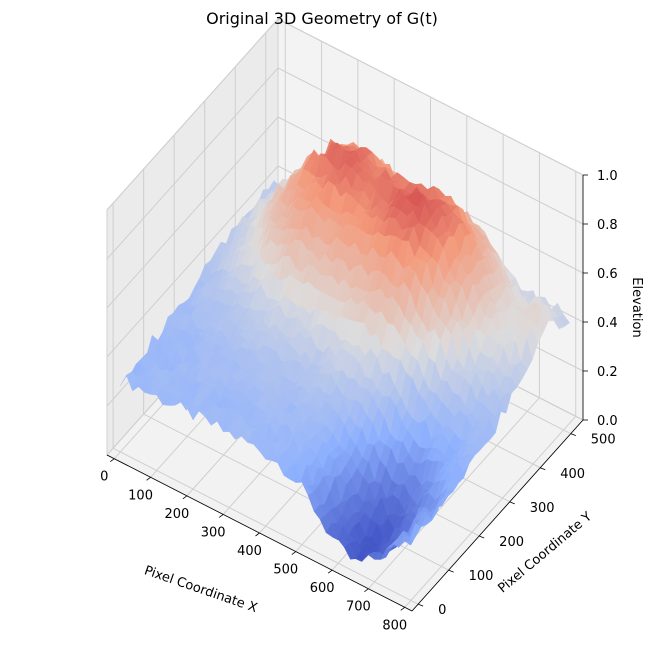 The image size is (645, 662). What do you see at coordinates (322, 18) in the screenshot?
I see `chart-title: Original 3D Geometry of G(t)` at bounding box center [322, 18].